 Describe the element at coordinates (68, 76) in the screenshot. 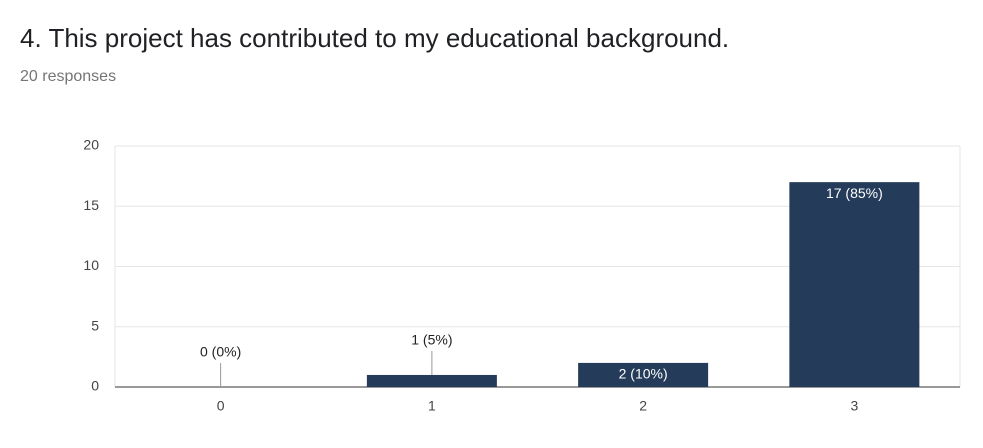

I see `chart-subtitle: 20 responses` at that location.